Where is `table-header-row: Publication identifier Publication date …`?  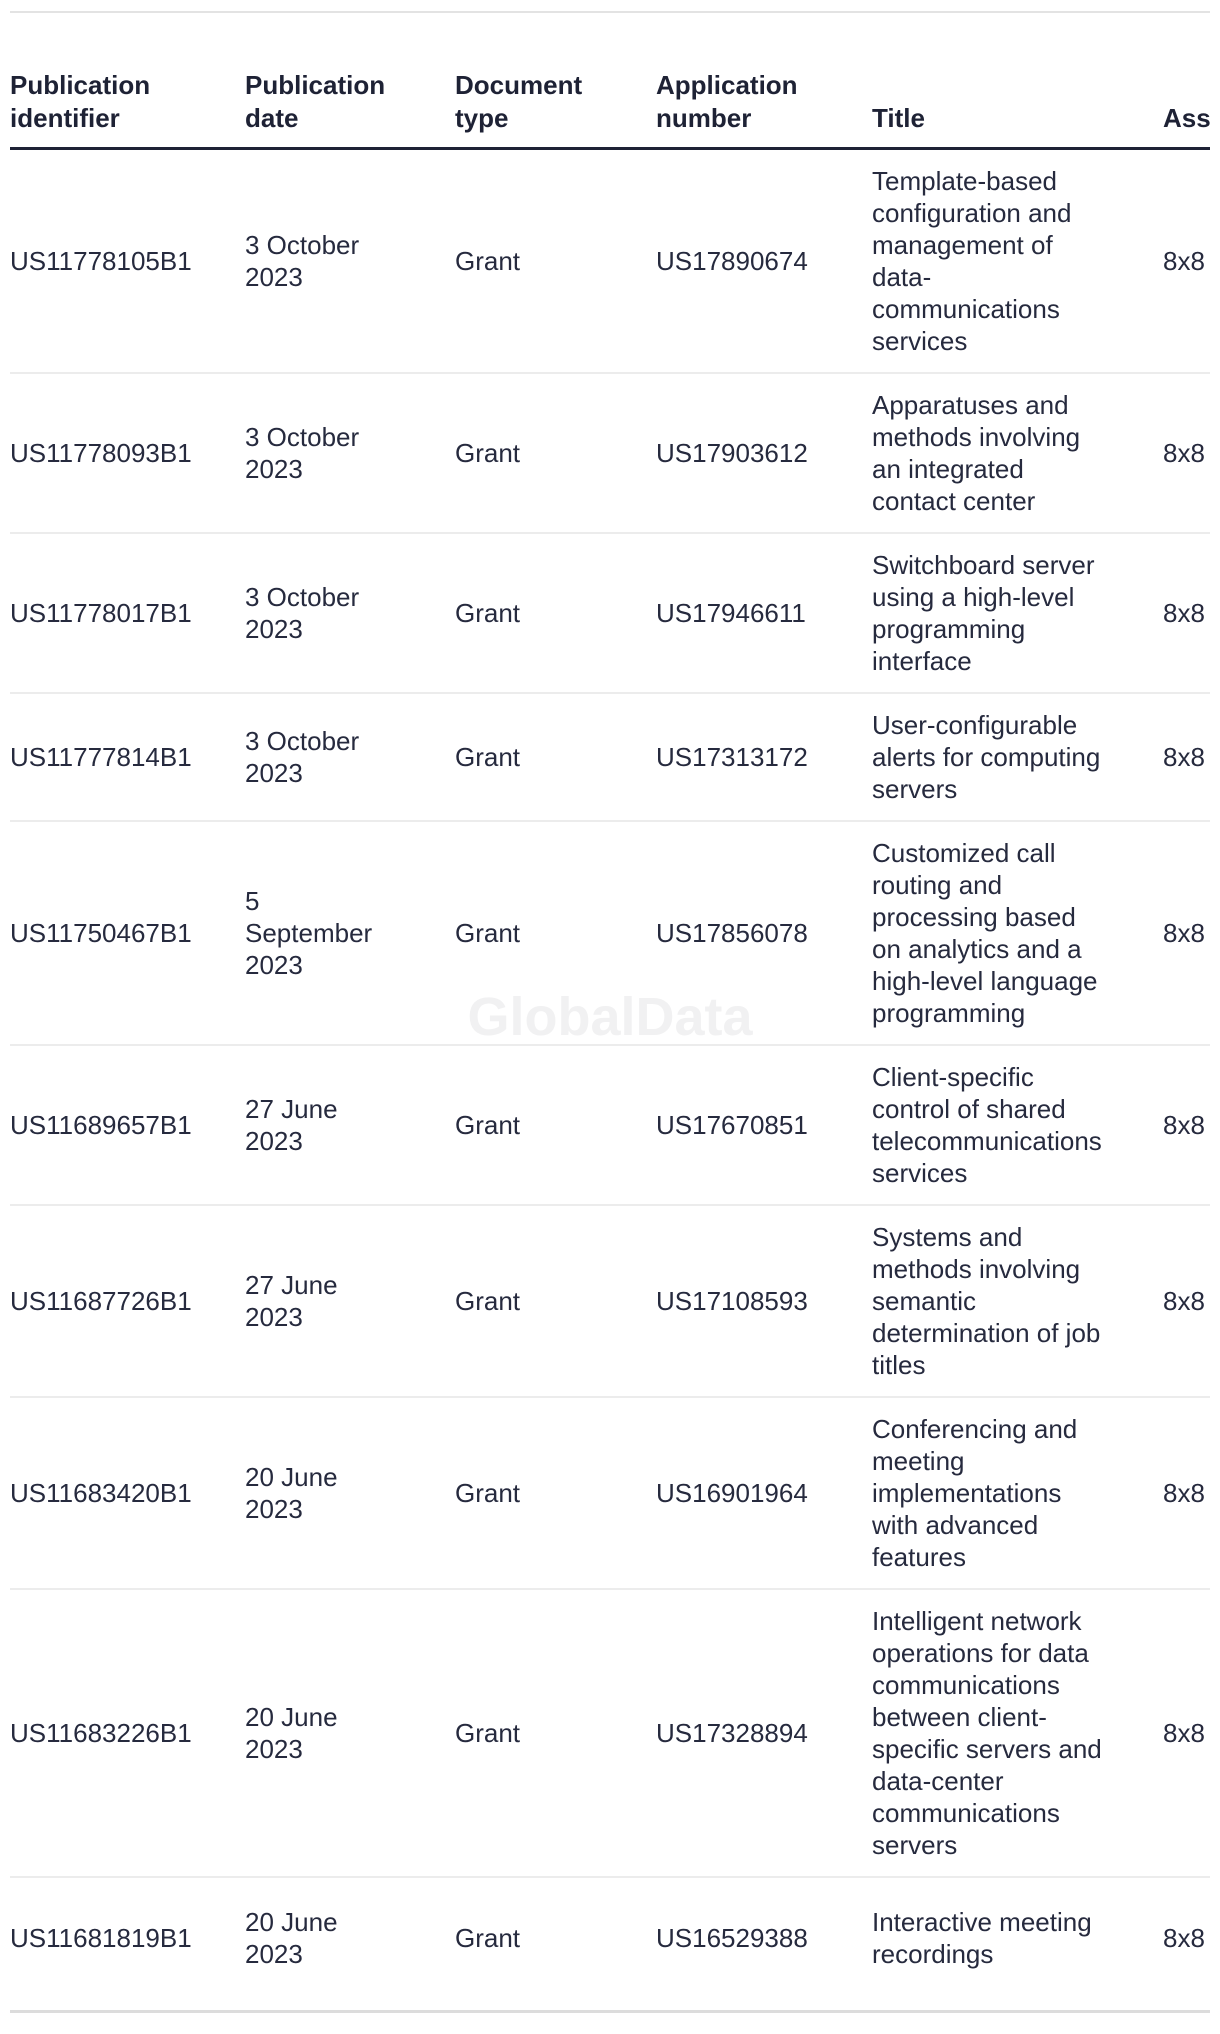 table-header-row: Publication identifier Publication date … is located at coordinates (610, 102).